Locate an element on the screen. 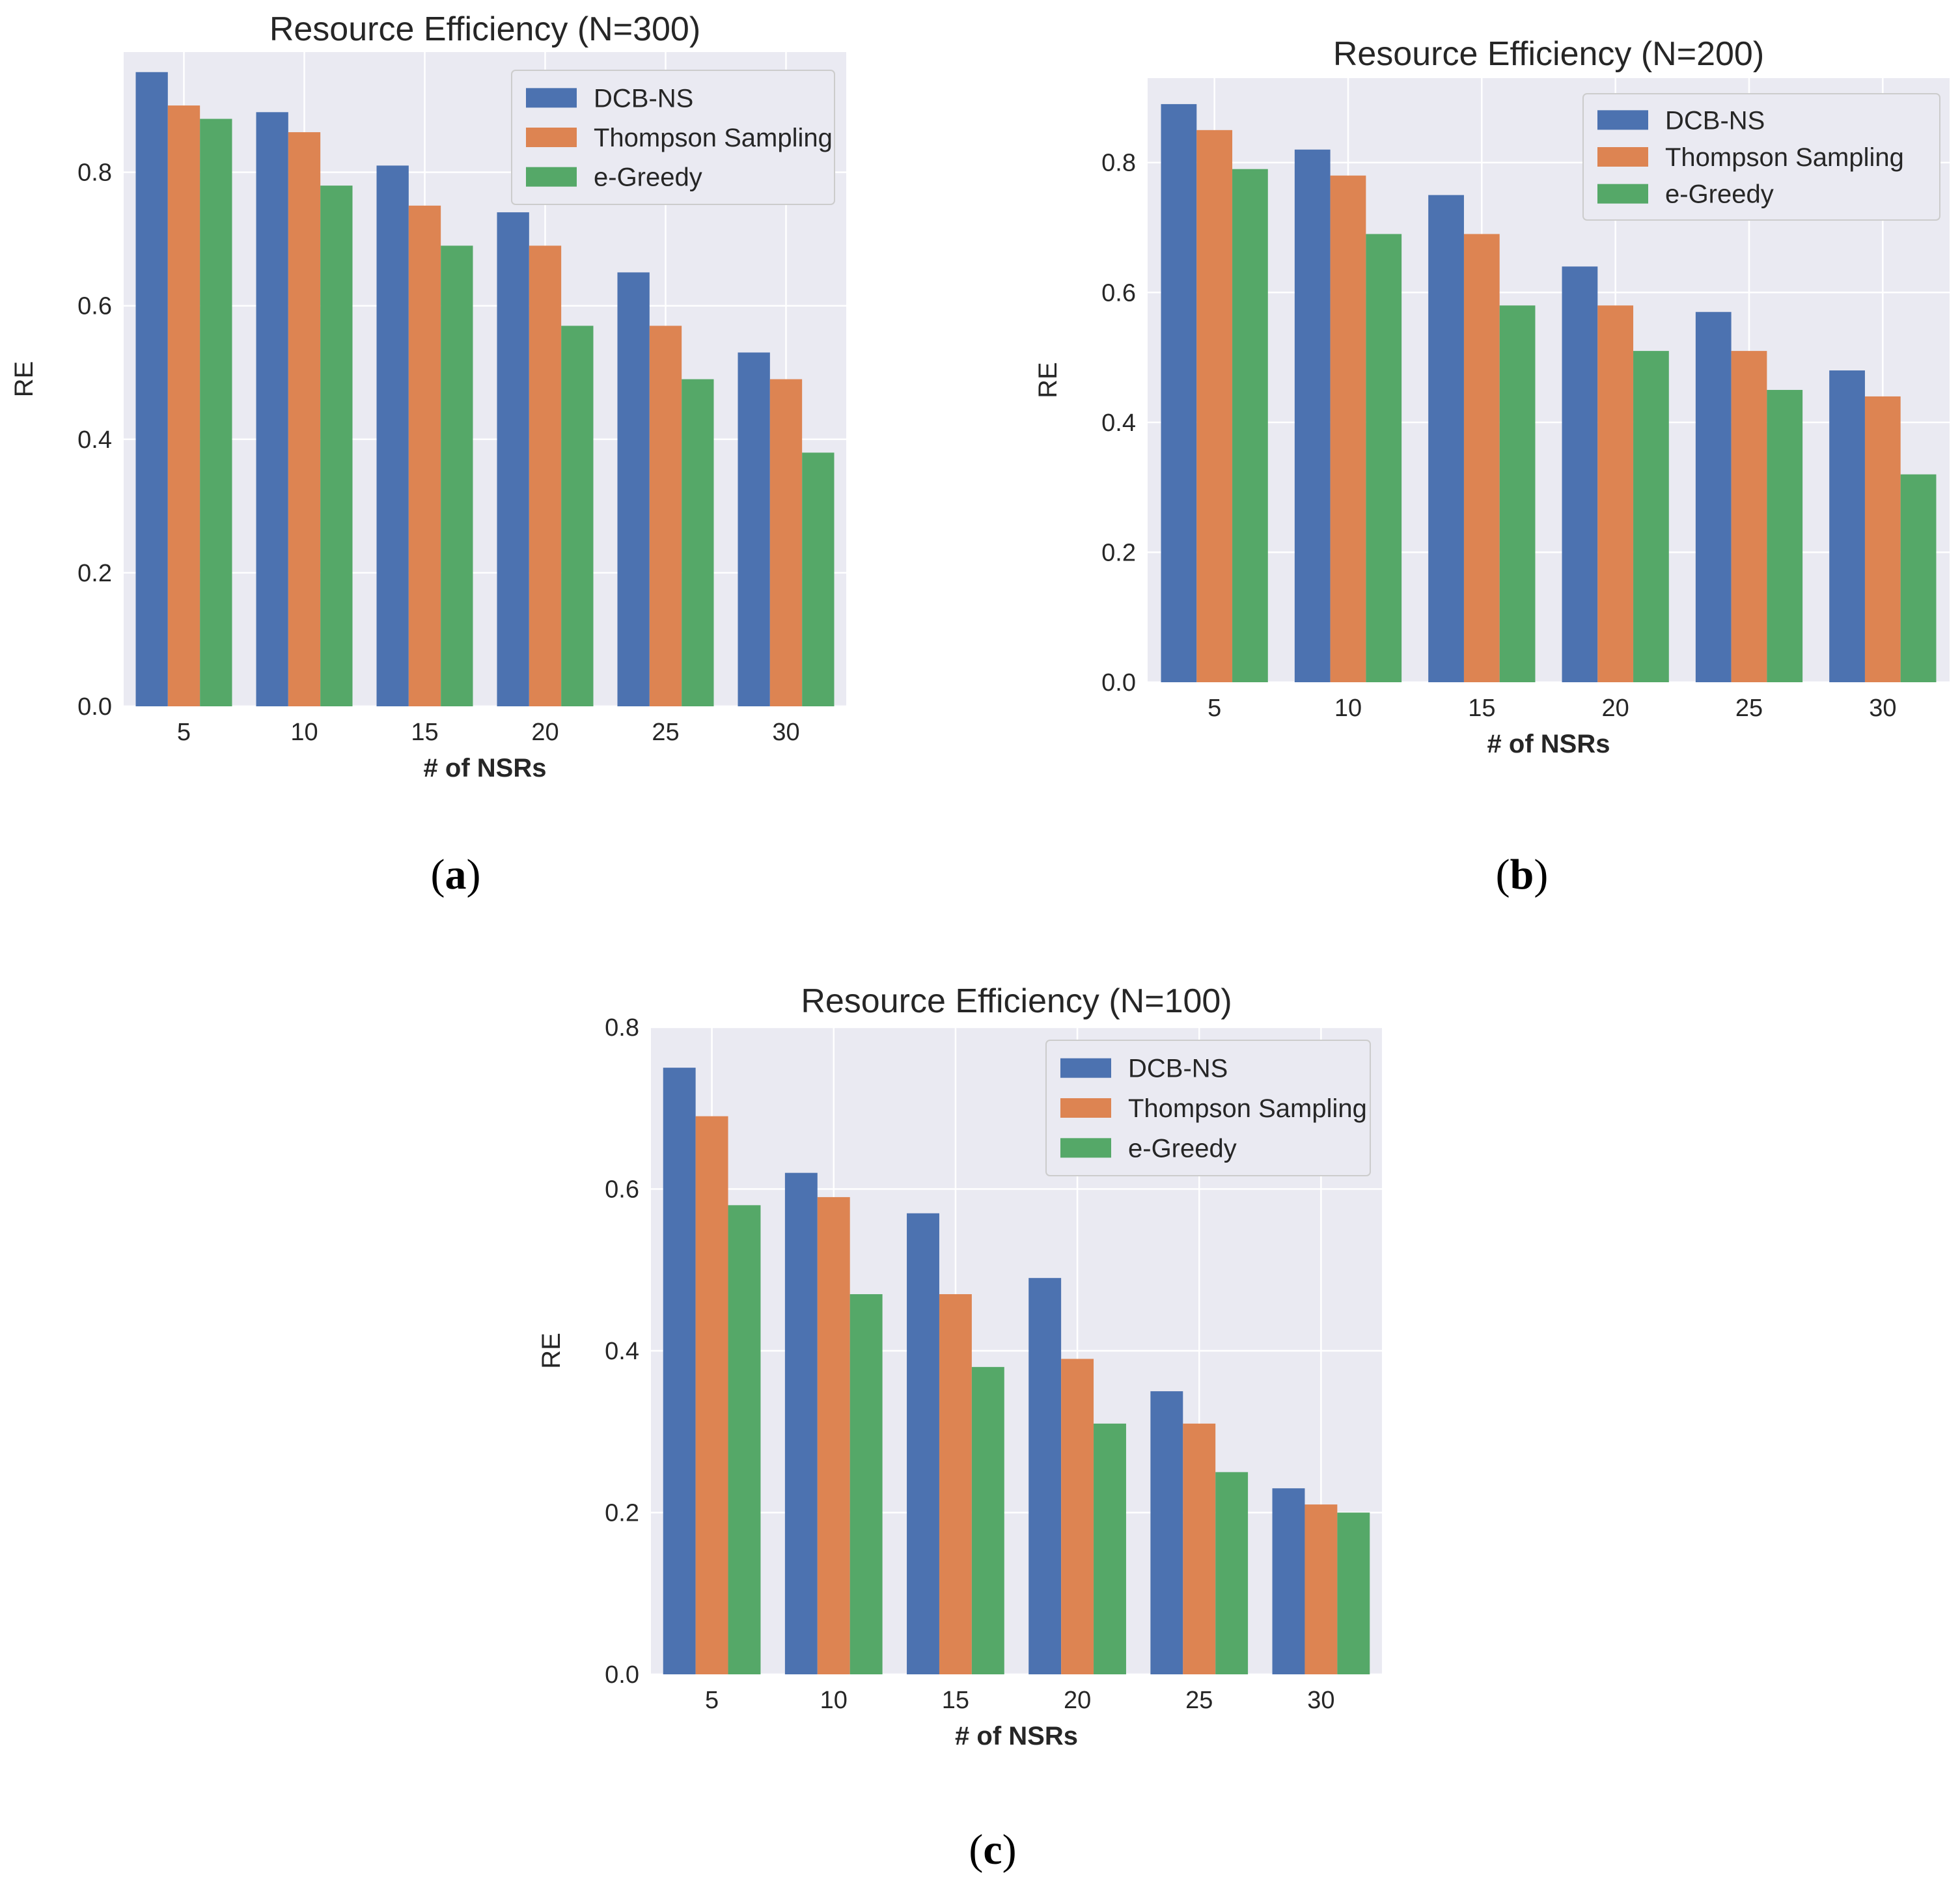 The image size is (1960, 1882). panel-caption: (a) is located at coordinates (456, 874).